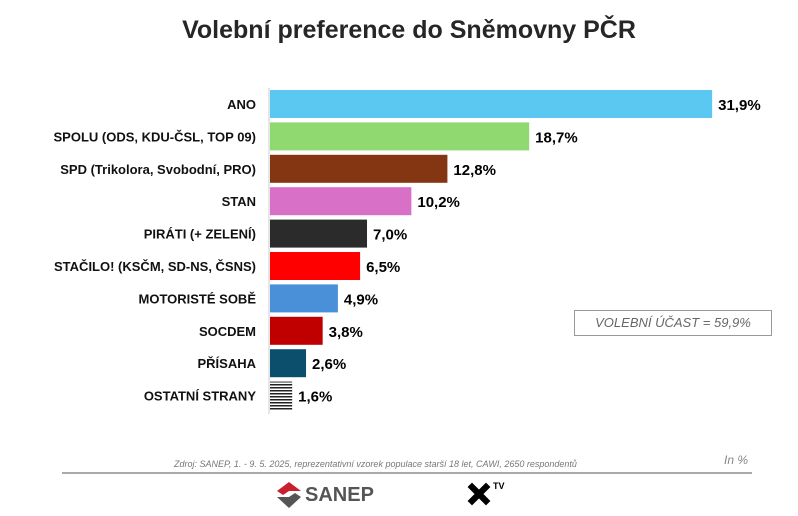  I want to click on xtv-logo: TV, so click(485, 494).